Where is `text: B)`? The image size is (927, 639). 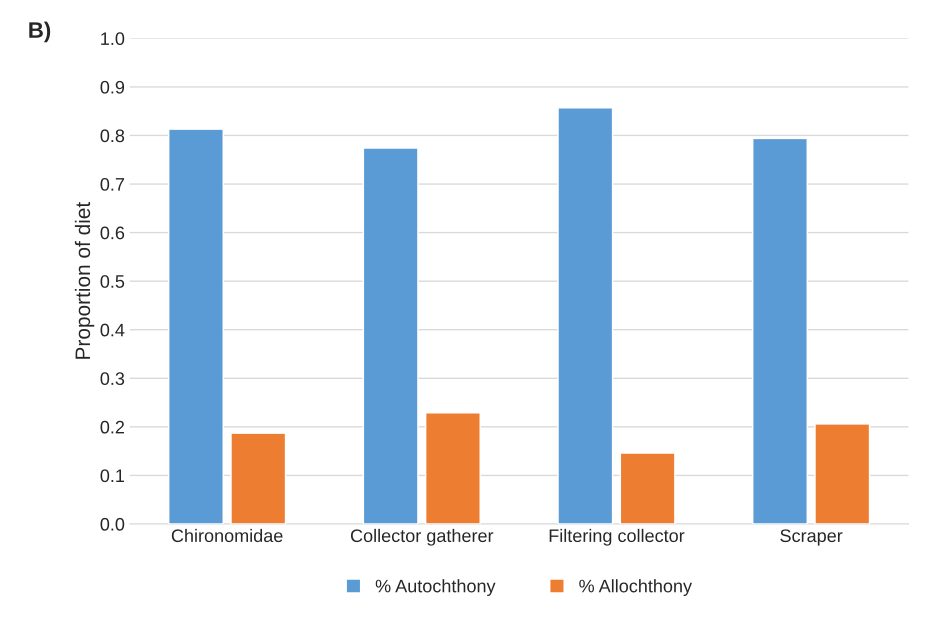 text: B) is located at coordinates (39, 32).